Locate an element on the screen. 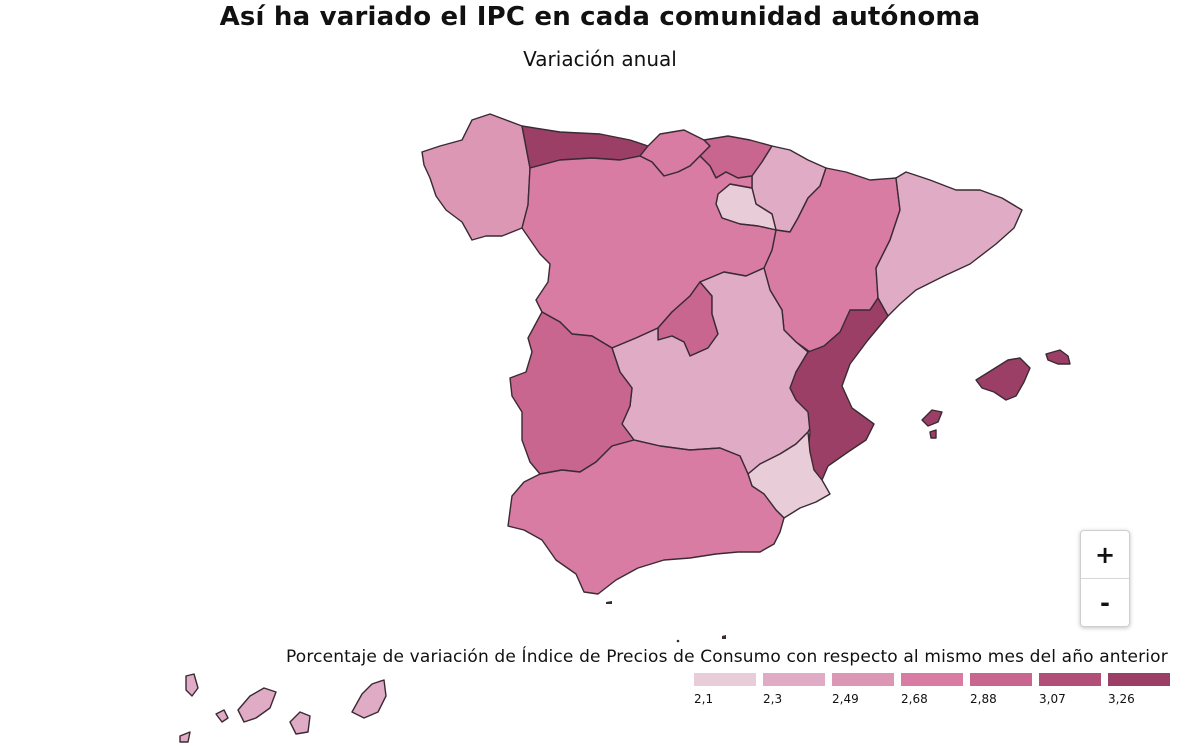  legend-item: 2,3 is located at coordinates (794, 689).